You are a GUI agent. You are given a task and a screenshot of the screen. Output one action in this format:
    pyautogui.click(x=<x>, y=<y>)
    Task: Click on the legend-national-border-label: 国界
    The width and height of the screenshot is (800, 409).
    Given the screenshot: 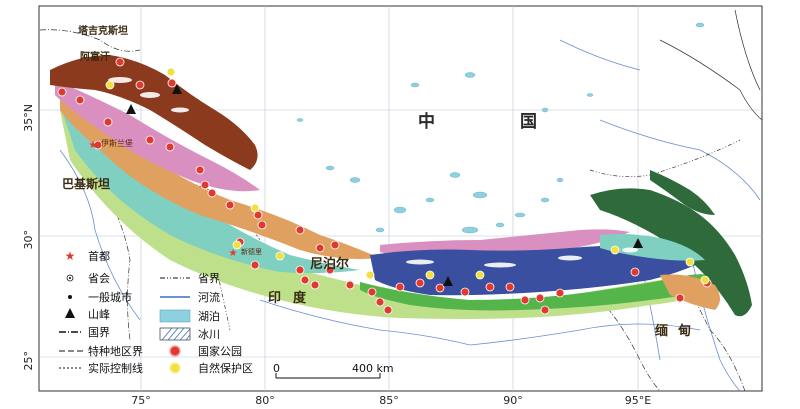 What is the action you would take?
    pyautogui.click(x=99, y=332)
    